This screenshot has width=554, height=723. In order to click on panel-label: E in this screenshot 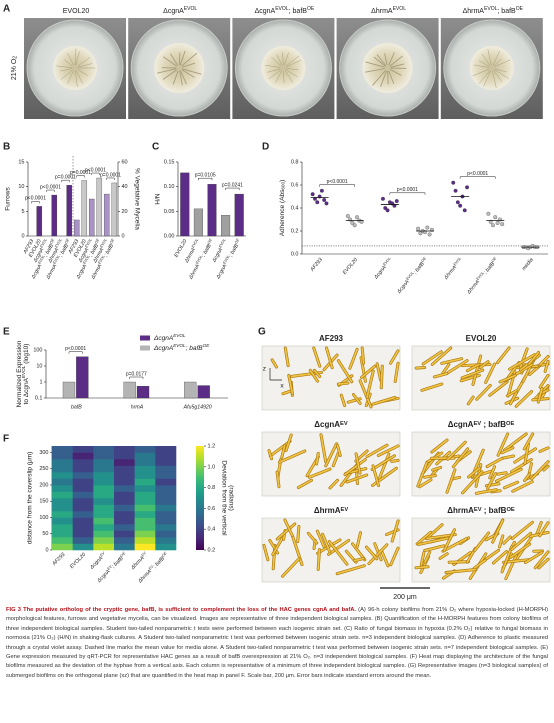, I will do `click(6, 332)`.